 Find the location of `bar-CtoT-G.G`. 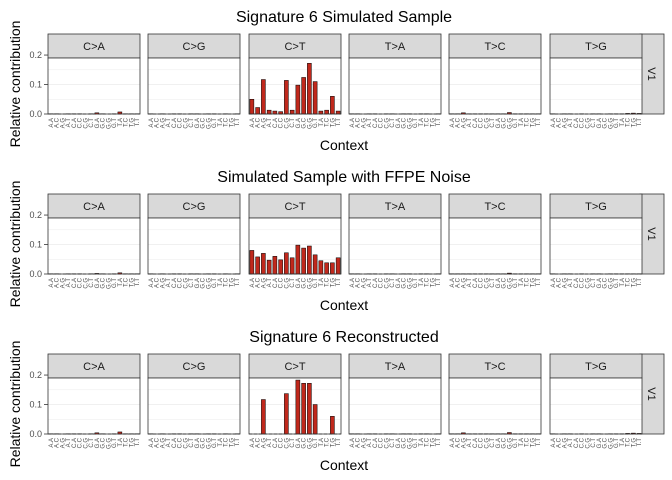

bar-CtoT-G.G is located at coordinates (309, 409).